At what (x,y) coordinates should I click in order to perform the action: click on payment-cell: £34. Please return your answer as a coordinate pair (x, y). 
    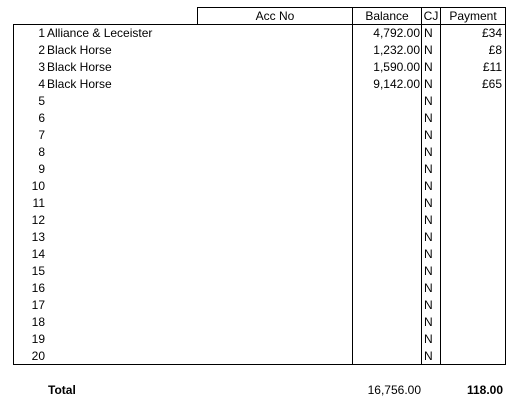
    Looking at the image, I should click on (491, 33).